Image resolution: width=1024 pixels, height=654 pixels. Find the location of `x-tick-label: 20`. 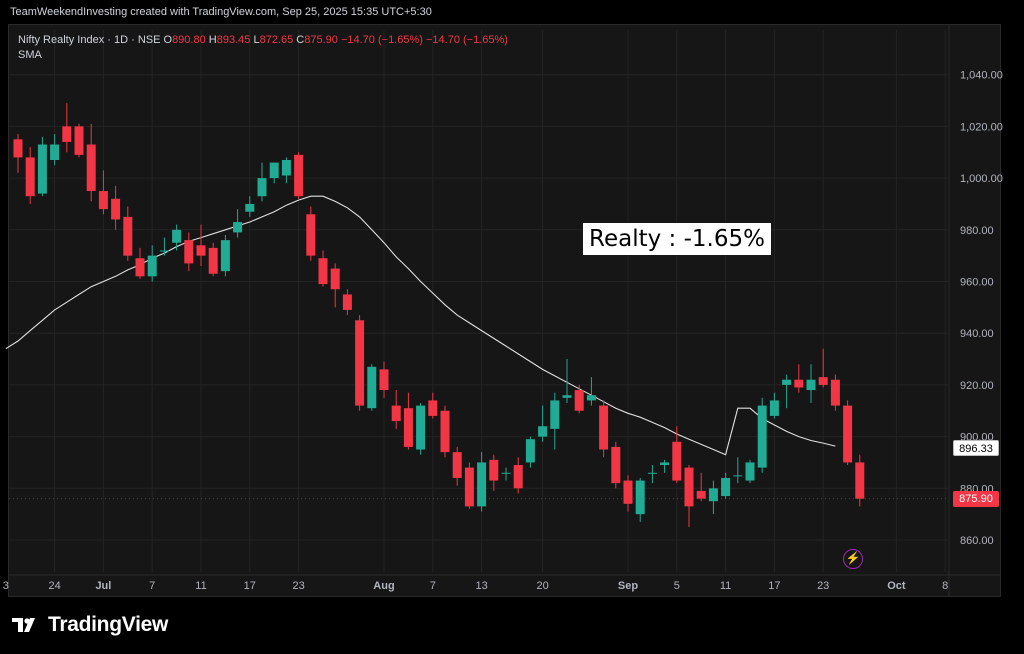

x-tick-label: 20 is located at coordinates (542, 586).